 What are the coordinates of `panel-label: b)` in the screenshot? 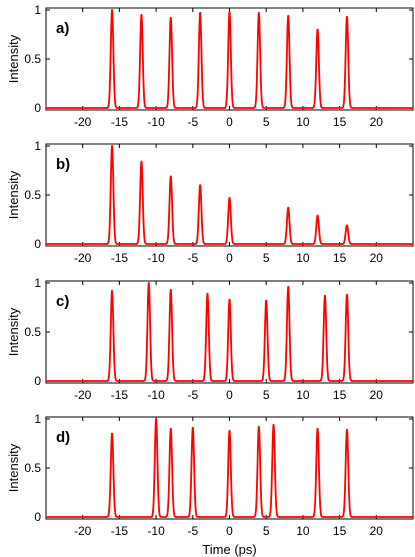 It's located at (63, 164).